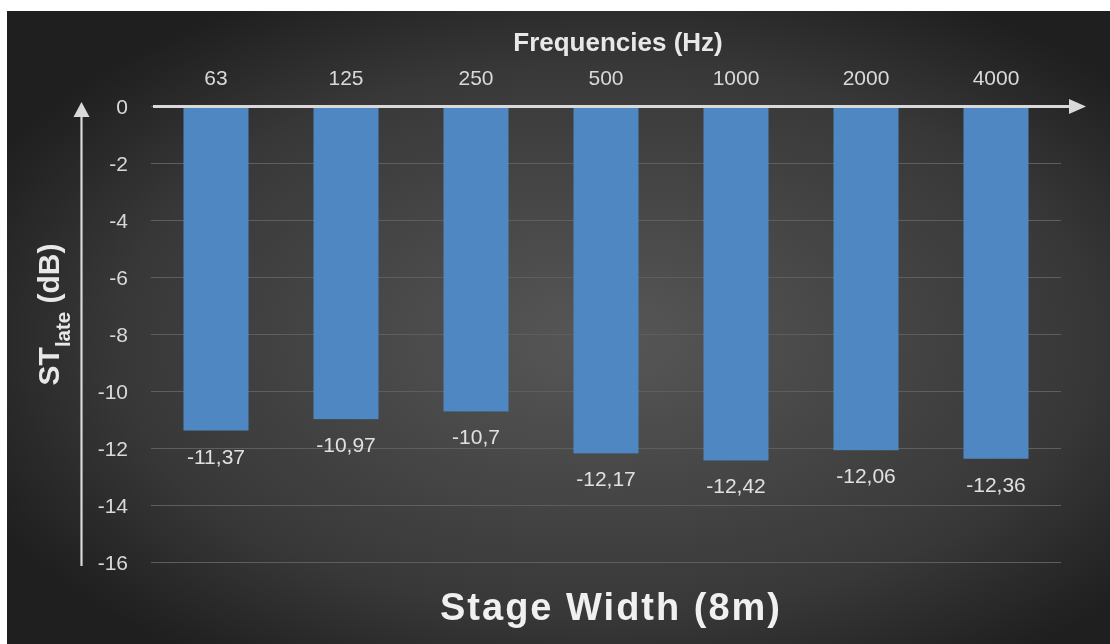  I want to click on y-tick-label: -12, so click(112, 448).